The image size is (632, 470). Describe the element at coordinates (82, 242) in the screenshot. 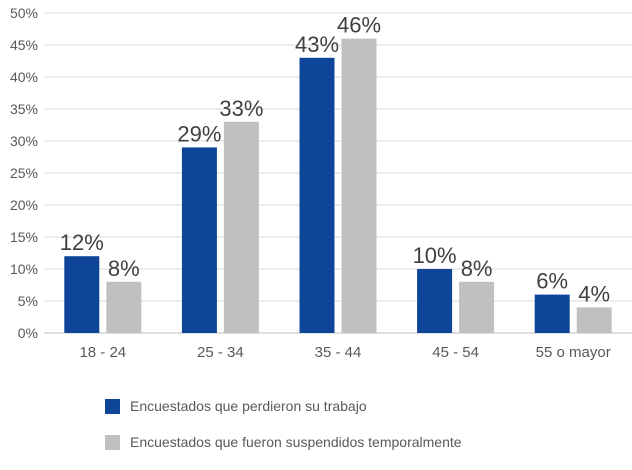

I see `data-label: 12%` at that location.